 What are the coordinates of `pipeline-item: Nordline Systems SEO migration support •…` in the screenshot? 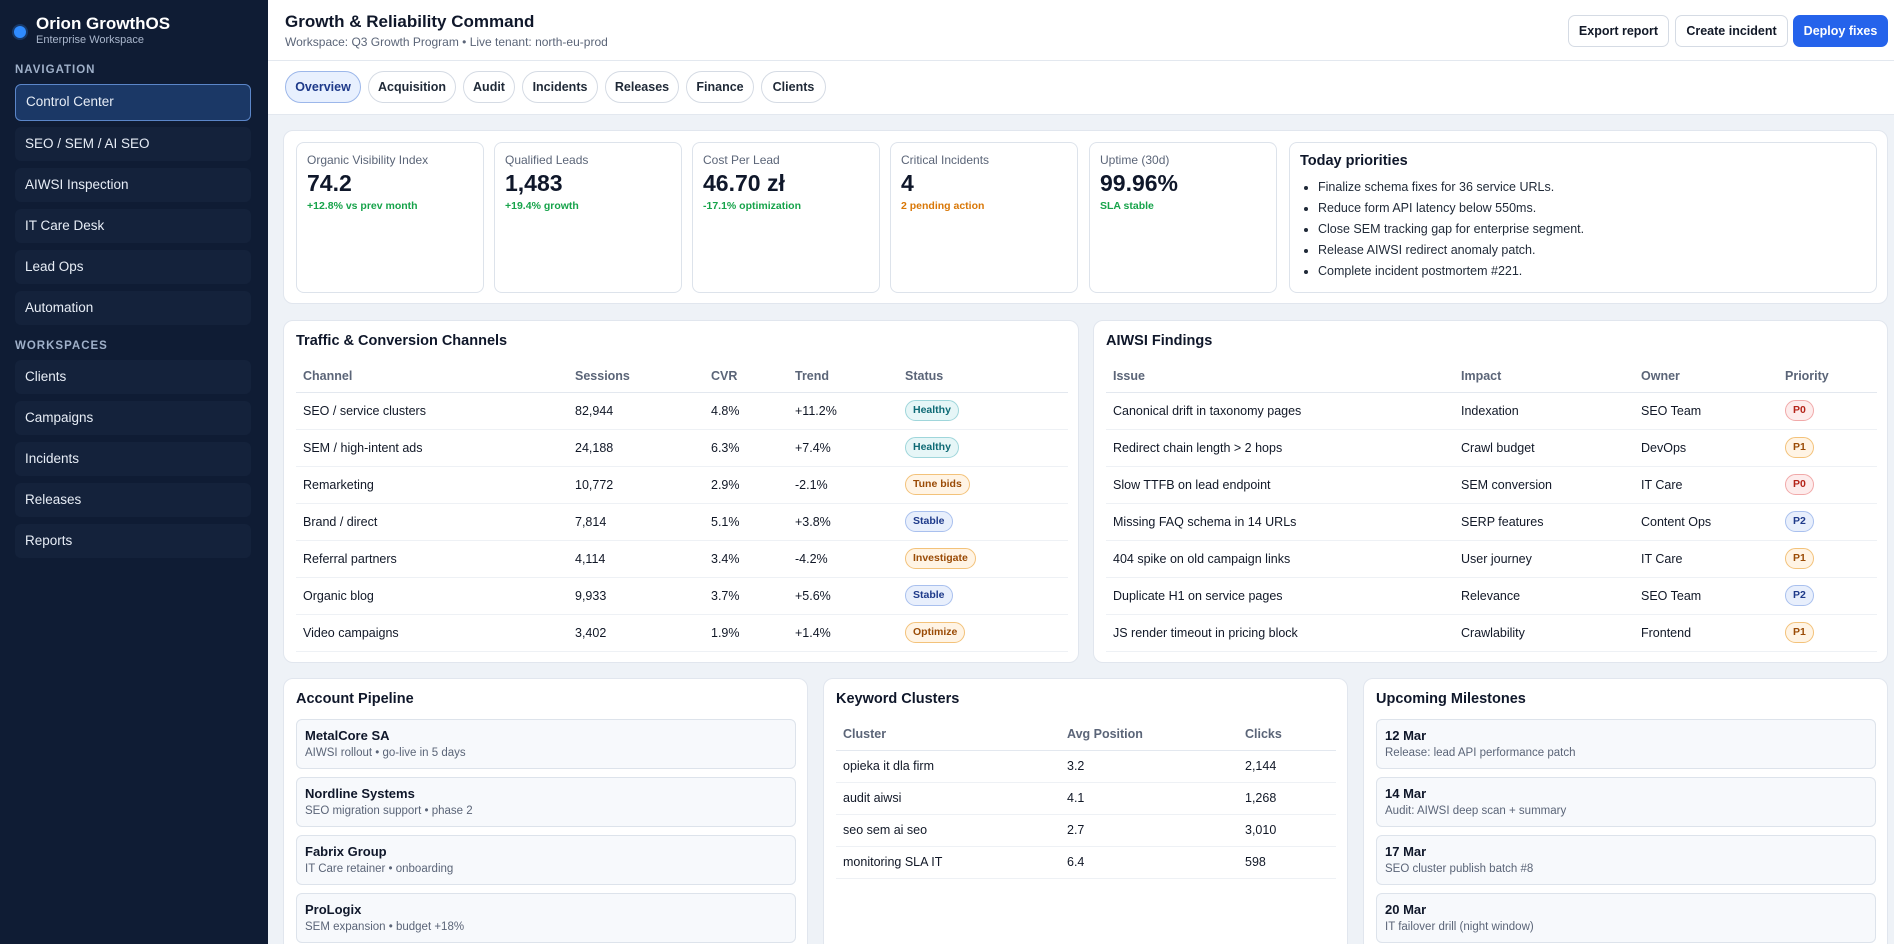 It's located at (546, 802).